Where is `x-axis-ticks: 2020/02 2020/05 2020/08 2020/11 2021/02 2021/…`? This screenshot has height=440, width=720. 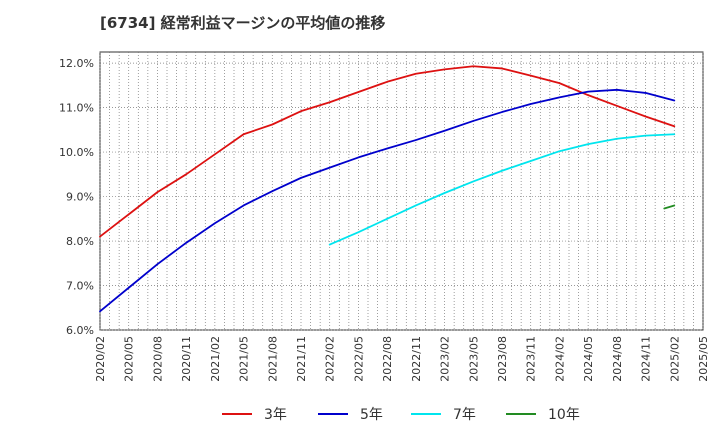
x-axis-ticks: 2020/02 2020/05 2020/08 2020/11 2021/02 2021/… is located at coordinates (402, 359).